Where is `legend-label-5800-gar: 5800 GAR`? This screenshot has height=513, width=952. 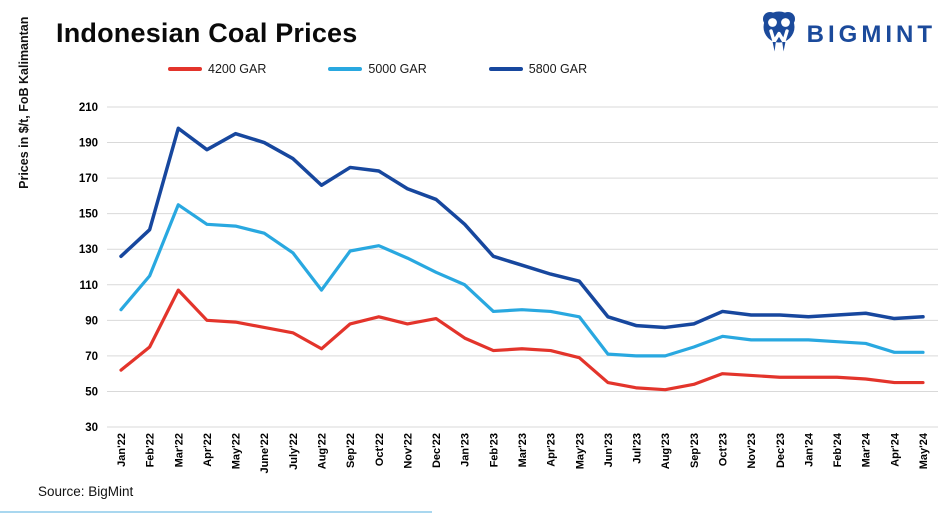 legend-label-5800-gar: 5800 GAR is located at coordinates (558, 69).